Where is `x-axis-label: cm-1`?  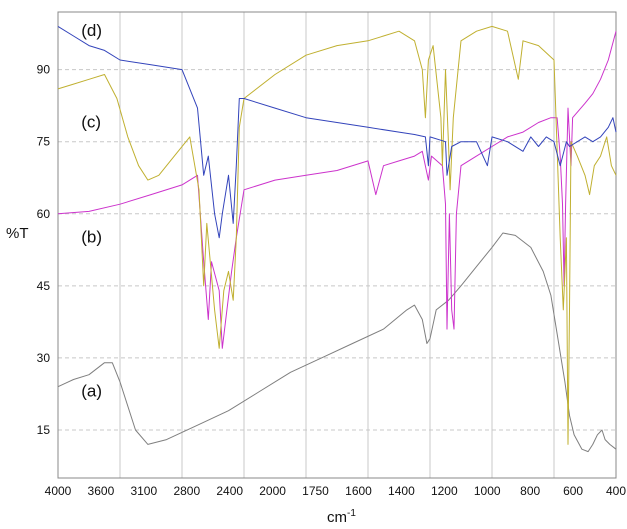 x-axis-label: cm-1 is located at coordinates (341, 517).